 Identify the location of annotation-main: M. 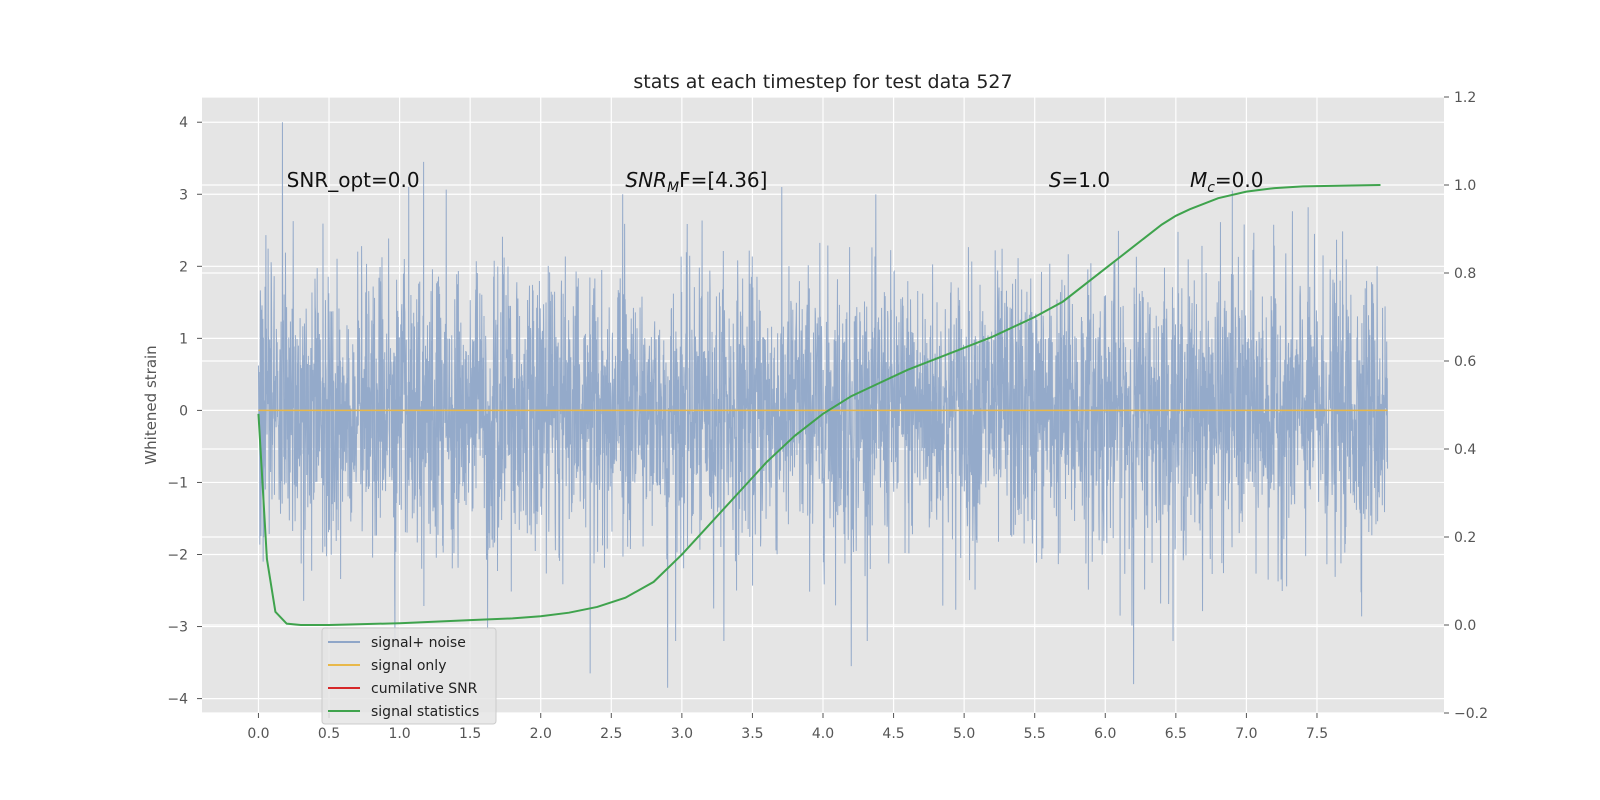
(1198, 180).